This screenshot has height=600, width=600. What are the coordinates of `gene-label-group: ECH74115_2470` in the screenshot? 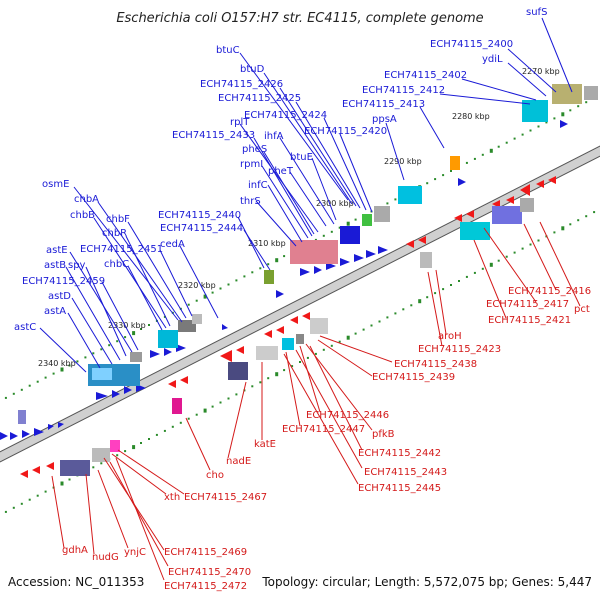 It's located at (180, 519).